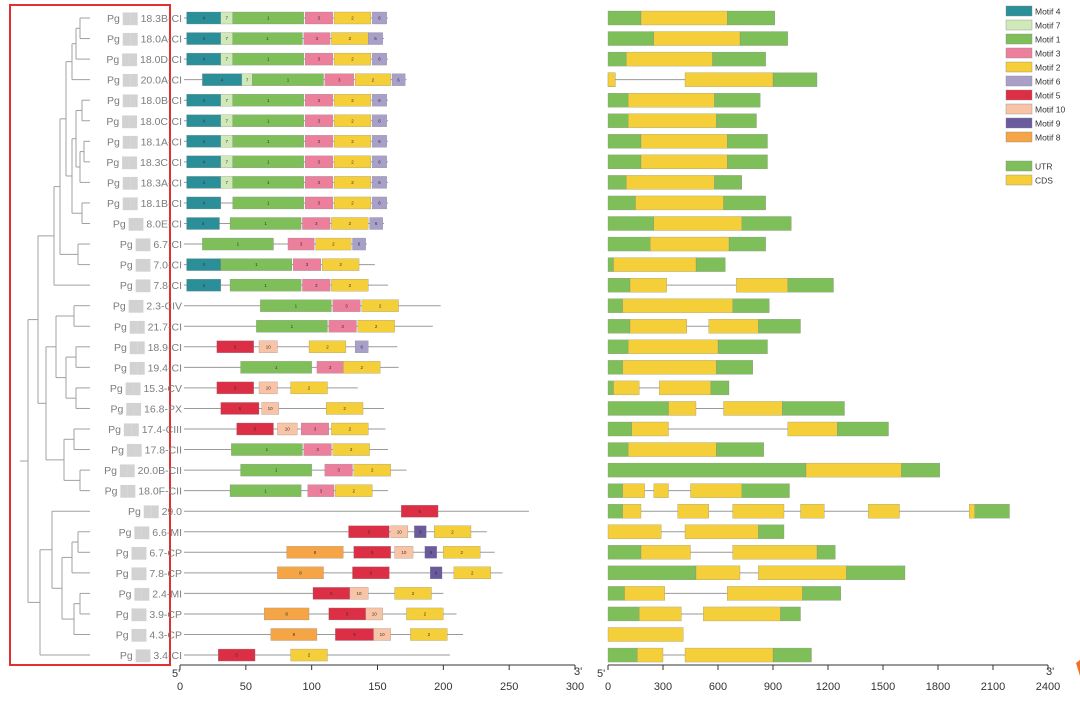 This screenshot has width=1080, height=712. What do you see at coordinates (151, 245) in the screenshot?
I see `gene-label: Pg ██ 6.7-CI` at bounding box center [151, 245].